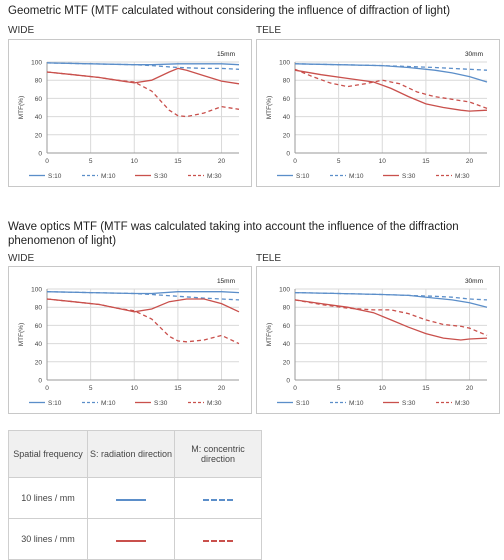  I want to click on legend-row-10: 10 lines / mm, so click(135, 498).